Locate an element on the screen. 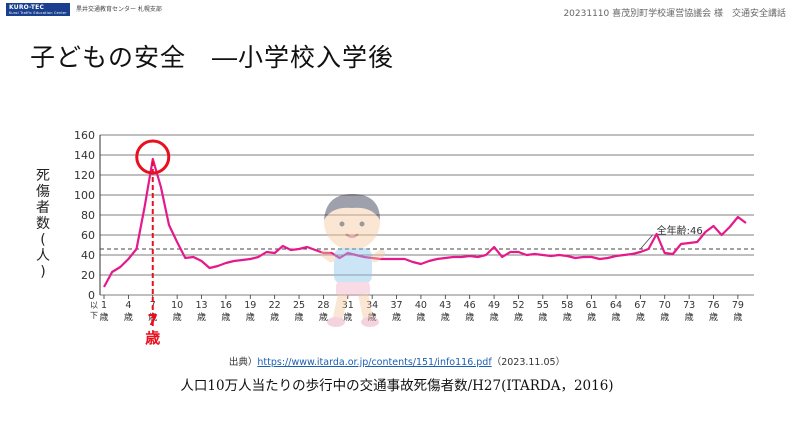  x-tick-label: 61 is located at coordinates (592, 305).